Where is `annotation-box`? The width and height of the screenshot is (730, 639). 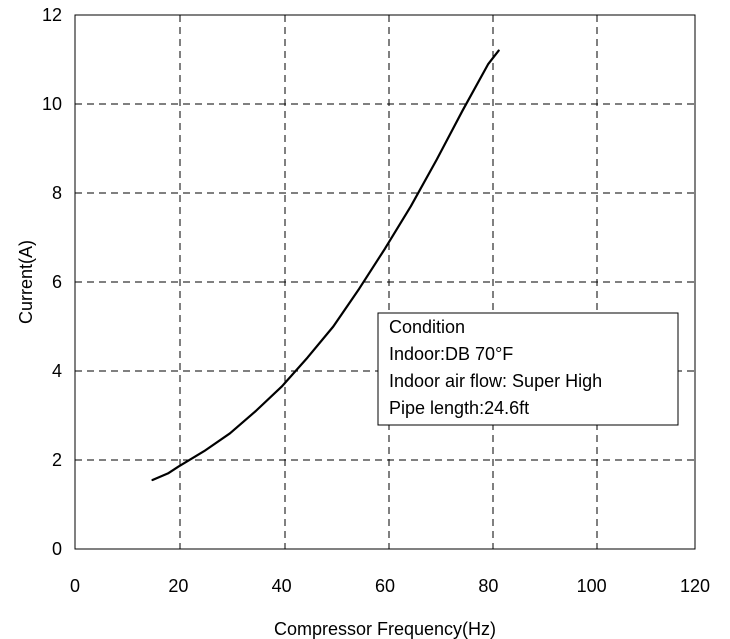
annotation-box is located at coordinates (528, 369).